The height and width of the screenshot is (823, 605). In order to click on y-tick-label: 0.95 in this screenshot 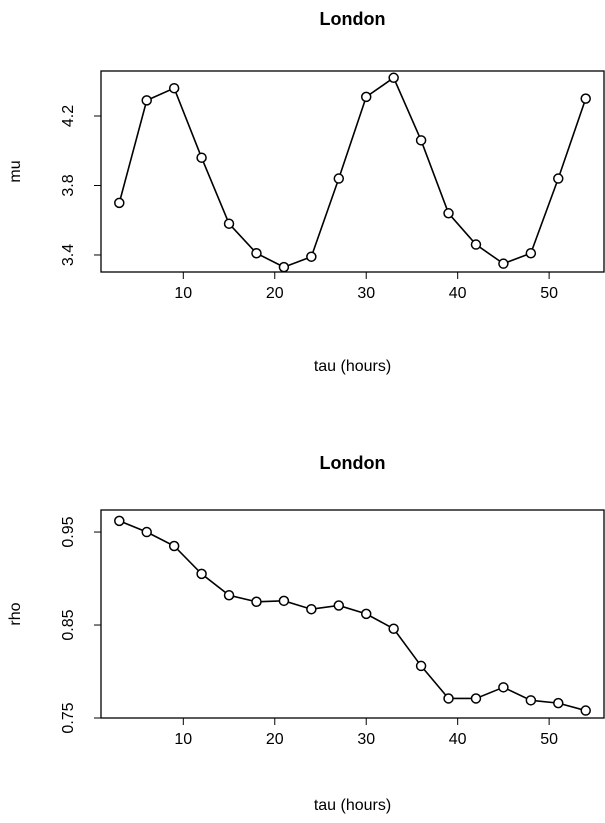, I will do `click(68, 531)`.